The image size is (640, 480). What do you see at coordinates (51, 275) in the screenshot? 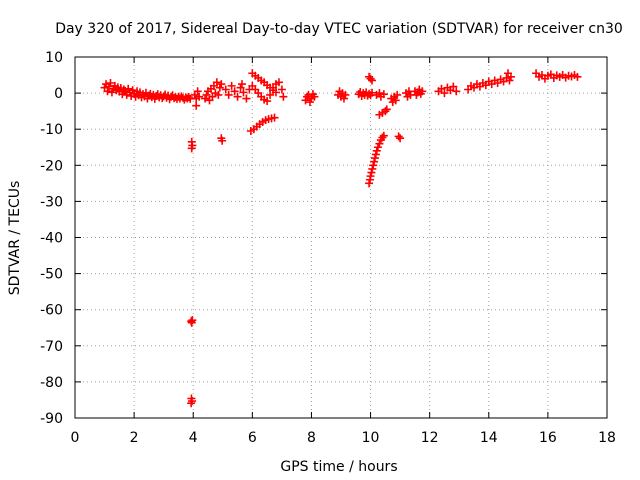
I see `y-tick-label: -50` at bounding box center [51, 275].